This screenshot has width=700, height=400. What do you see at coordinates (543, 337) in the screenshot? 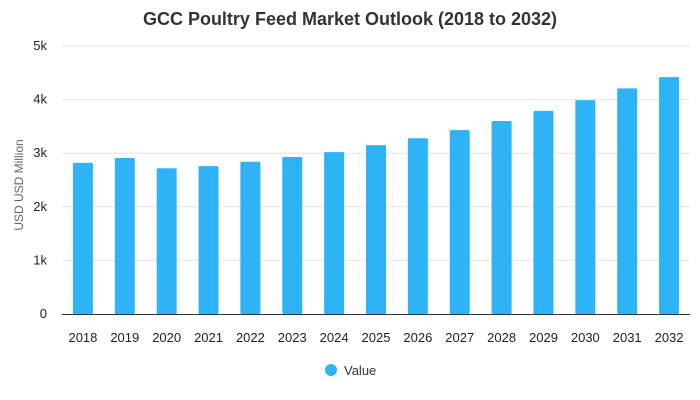
I see `x-tick-label: 2029` at bounding box center [543, 337].